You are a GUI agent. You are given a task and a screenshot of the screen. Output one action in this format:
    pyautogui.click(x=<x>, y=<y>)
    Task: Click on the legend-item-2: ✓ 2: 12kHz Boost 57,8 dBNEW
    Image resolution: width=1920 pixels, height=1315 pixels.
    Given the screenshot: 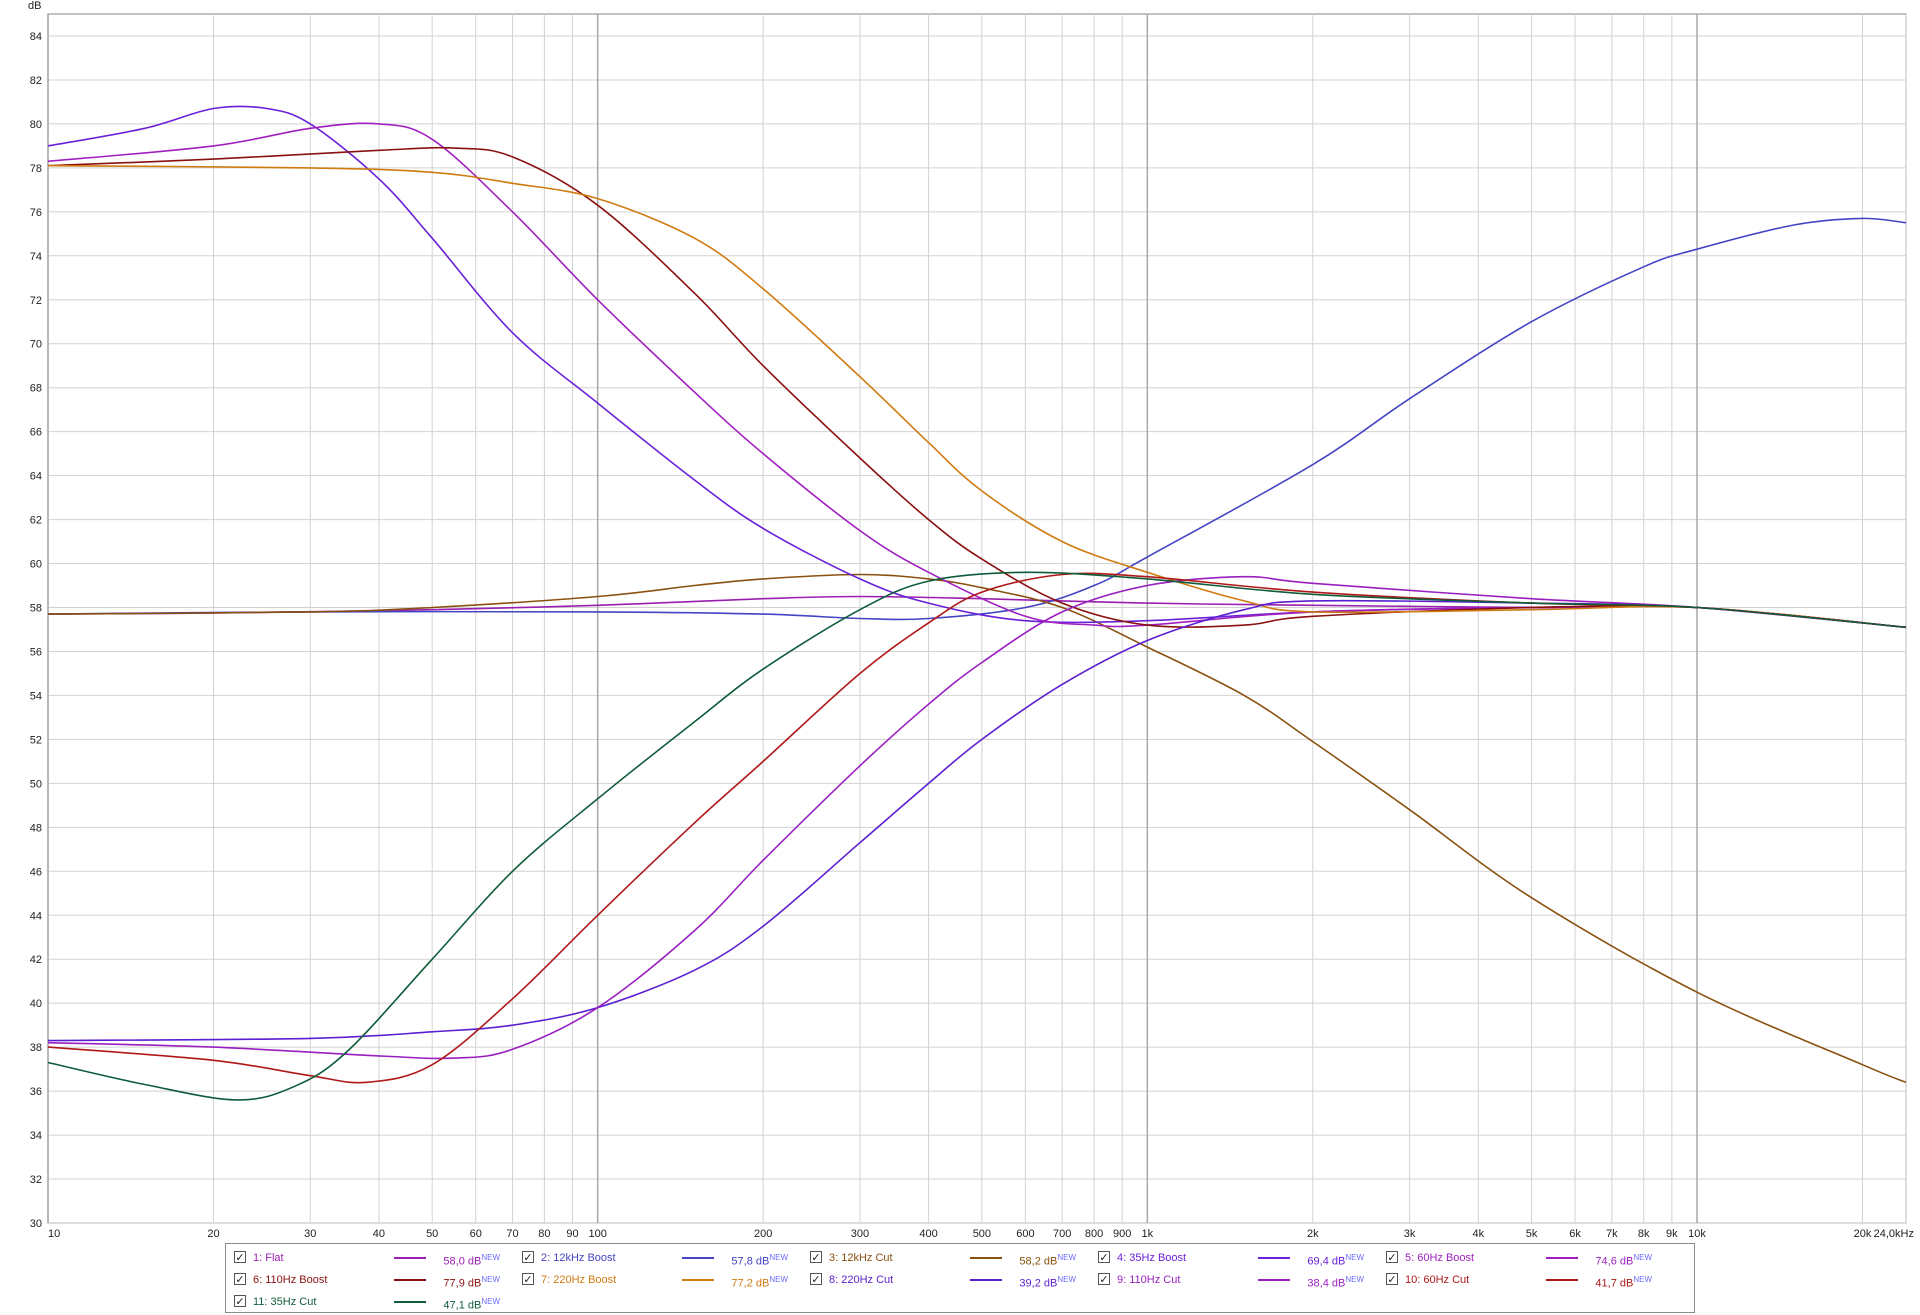 What is the action you would take?
    pyautogui.click(x=662, y=1258)
    